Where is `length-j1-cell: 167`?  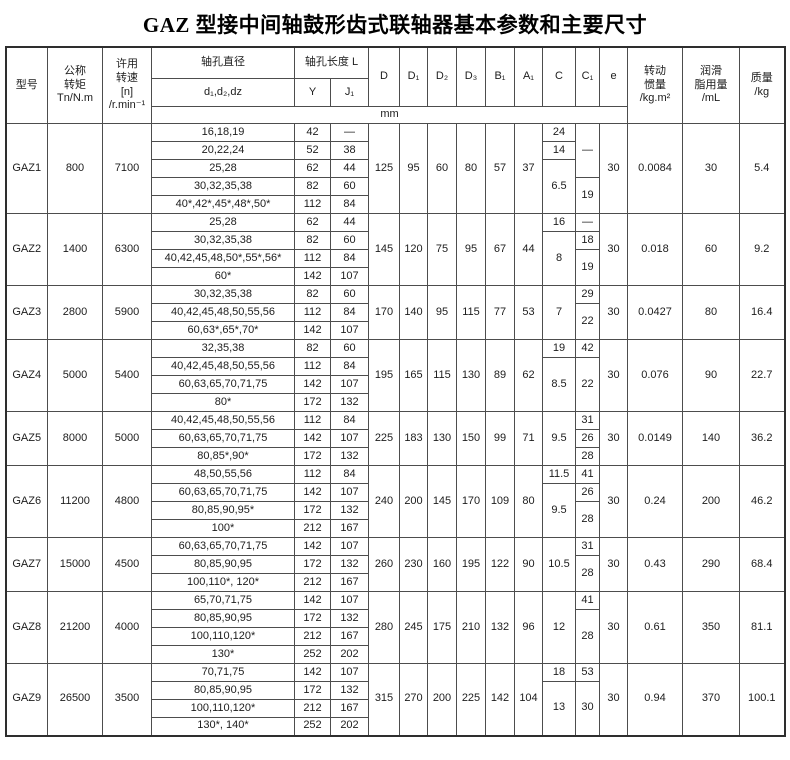
length-j1-cell: 167 is located at coordinates (349, 708).